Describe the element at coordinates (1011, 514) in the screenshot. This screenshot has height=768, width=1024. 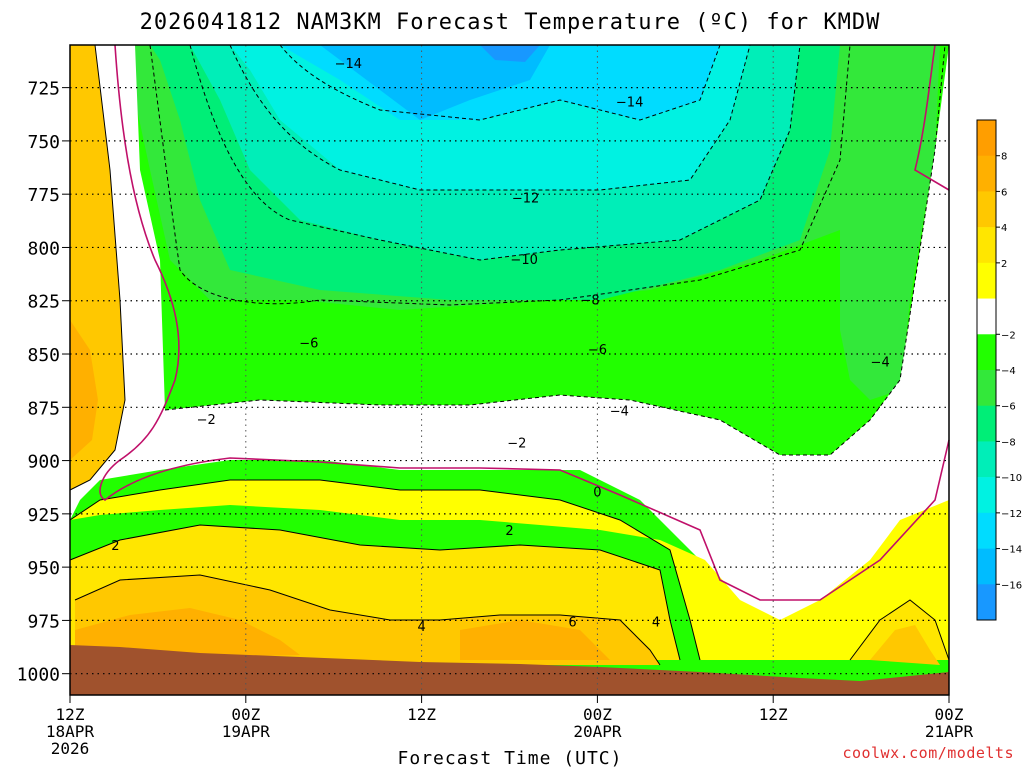
I see `colorbar-label: −12` at that location.